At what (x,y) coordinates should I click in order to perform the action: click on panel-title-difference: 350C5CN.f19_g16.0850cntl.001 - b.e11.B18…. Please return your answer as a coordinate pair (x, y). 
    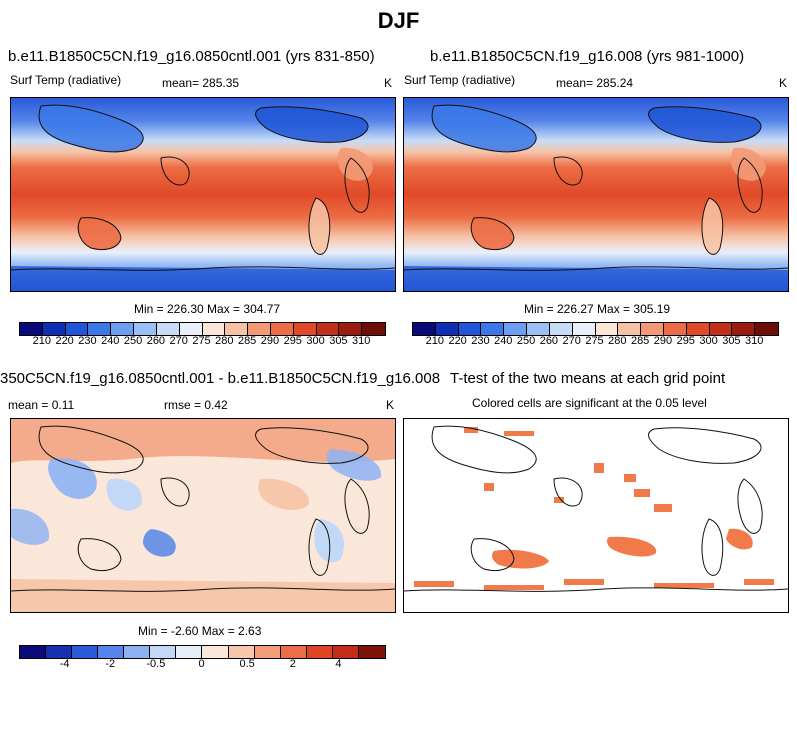
    Looking at the image, I should click on (220, 378).